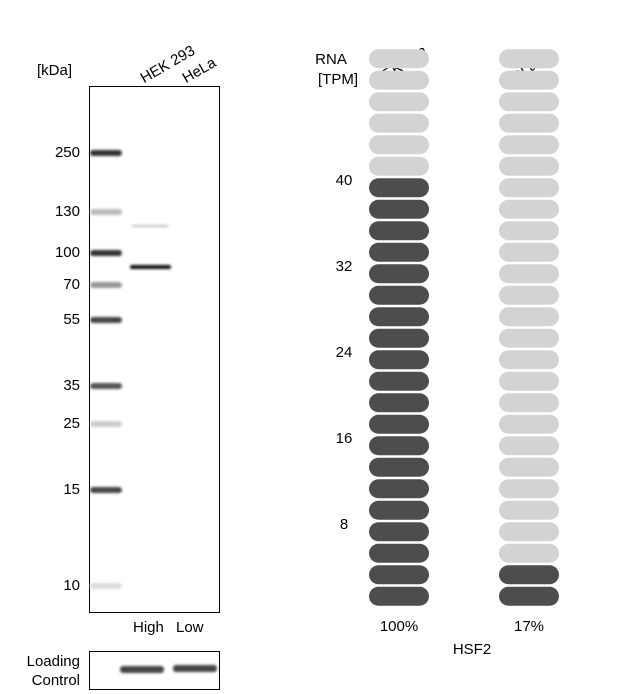 This screenshot has height=694, width=624. What do you see at coordinates (190, 627) in the screenshot?
I see `lane-level: Low` at bounding box center [190, 627].